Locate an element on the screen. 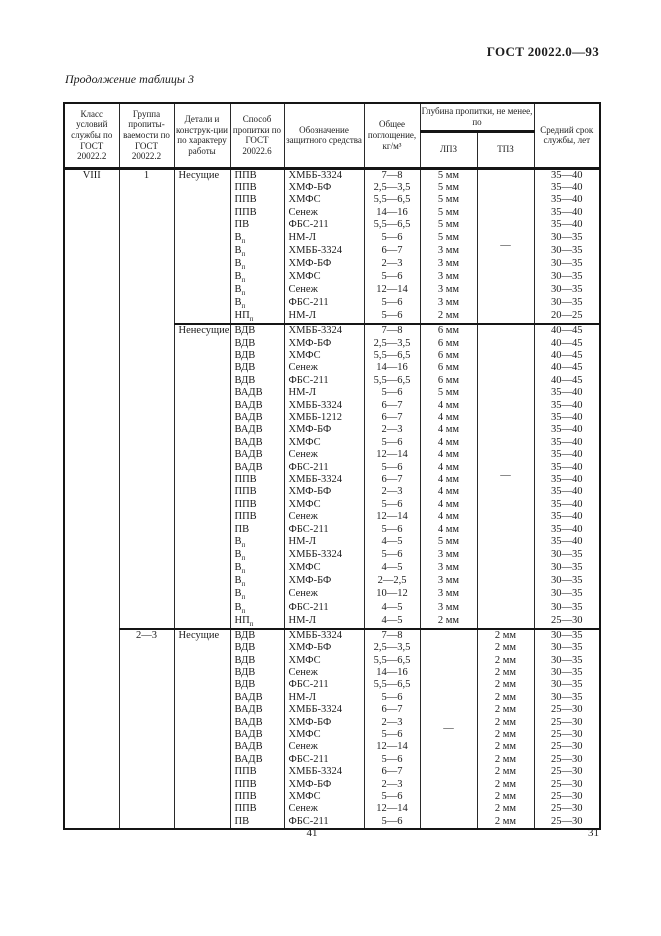 The image size is (661, 936). table-row: НПп НМ-Л 4—5 2 мм 25—30 is located at coordinates (332, 621).